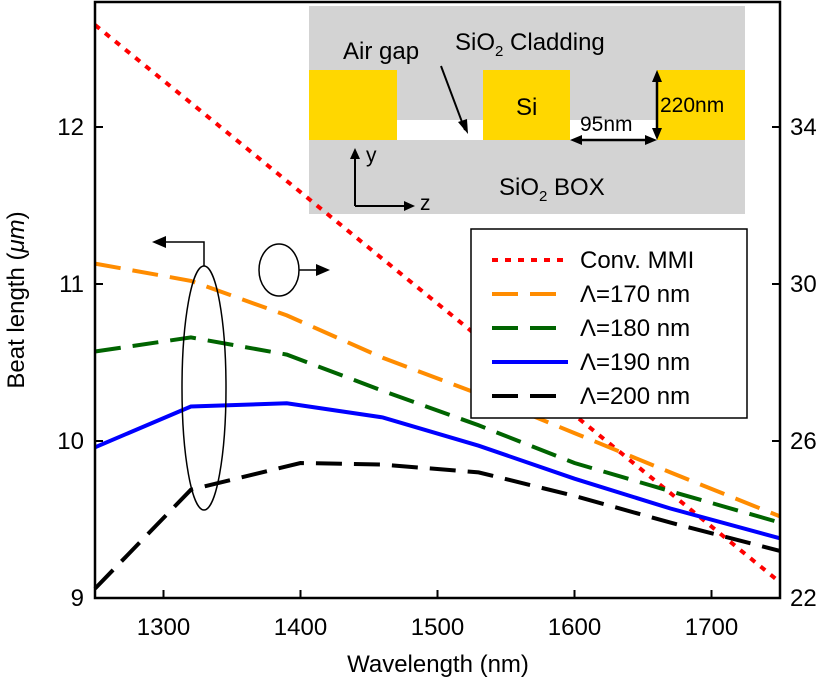  I want to click on height-arrowhead-bottom, so click(657, 134).